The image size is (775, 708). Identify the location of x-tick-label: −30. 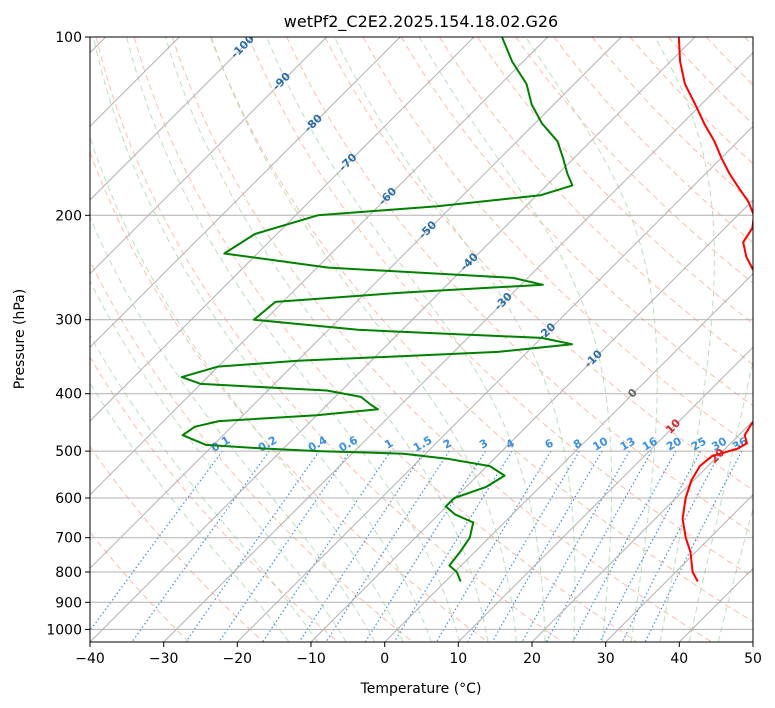
(164, 659).